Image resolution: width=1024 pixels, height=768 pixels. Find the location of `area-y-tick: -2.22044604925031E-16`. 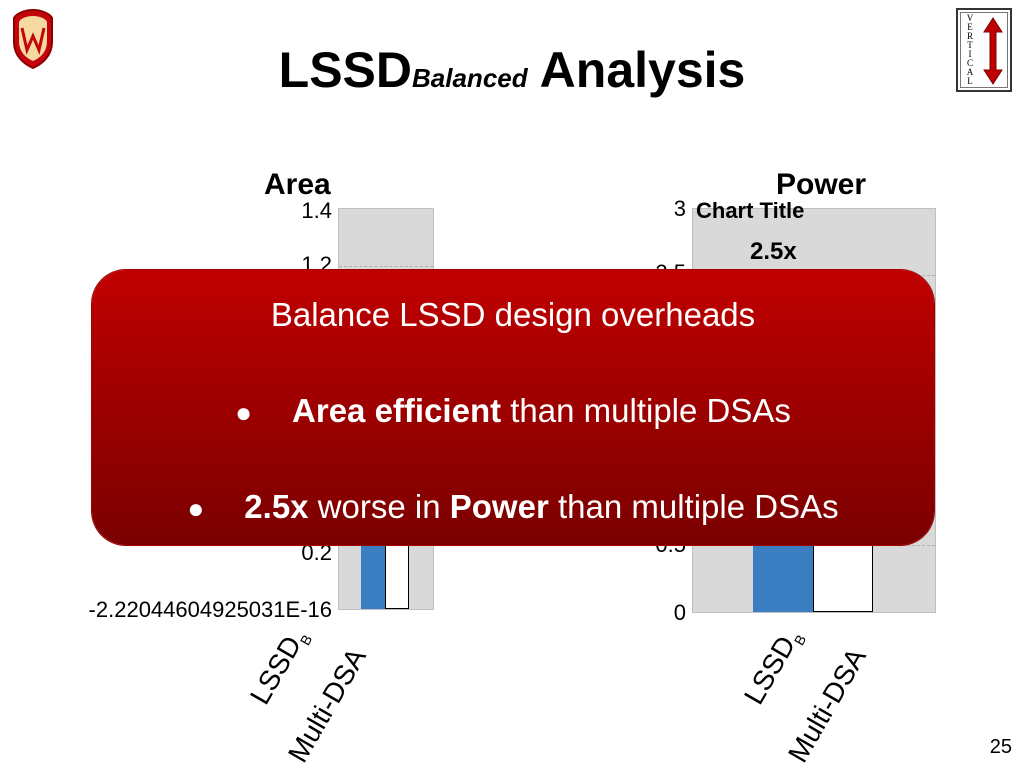

area-y-tick: -2.22044604925031E-16 is located at coordinates (210, 609).